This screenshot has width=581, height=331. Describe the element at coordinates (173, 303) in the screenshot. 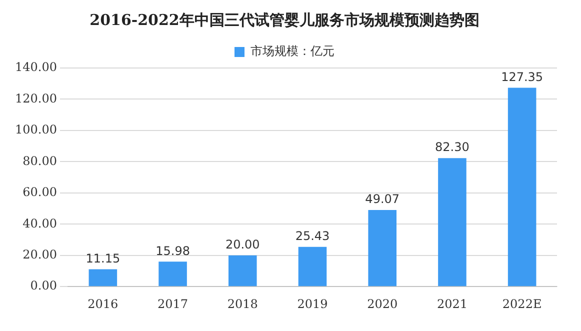

I see `x-tick-label: 2017` at that location.